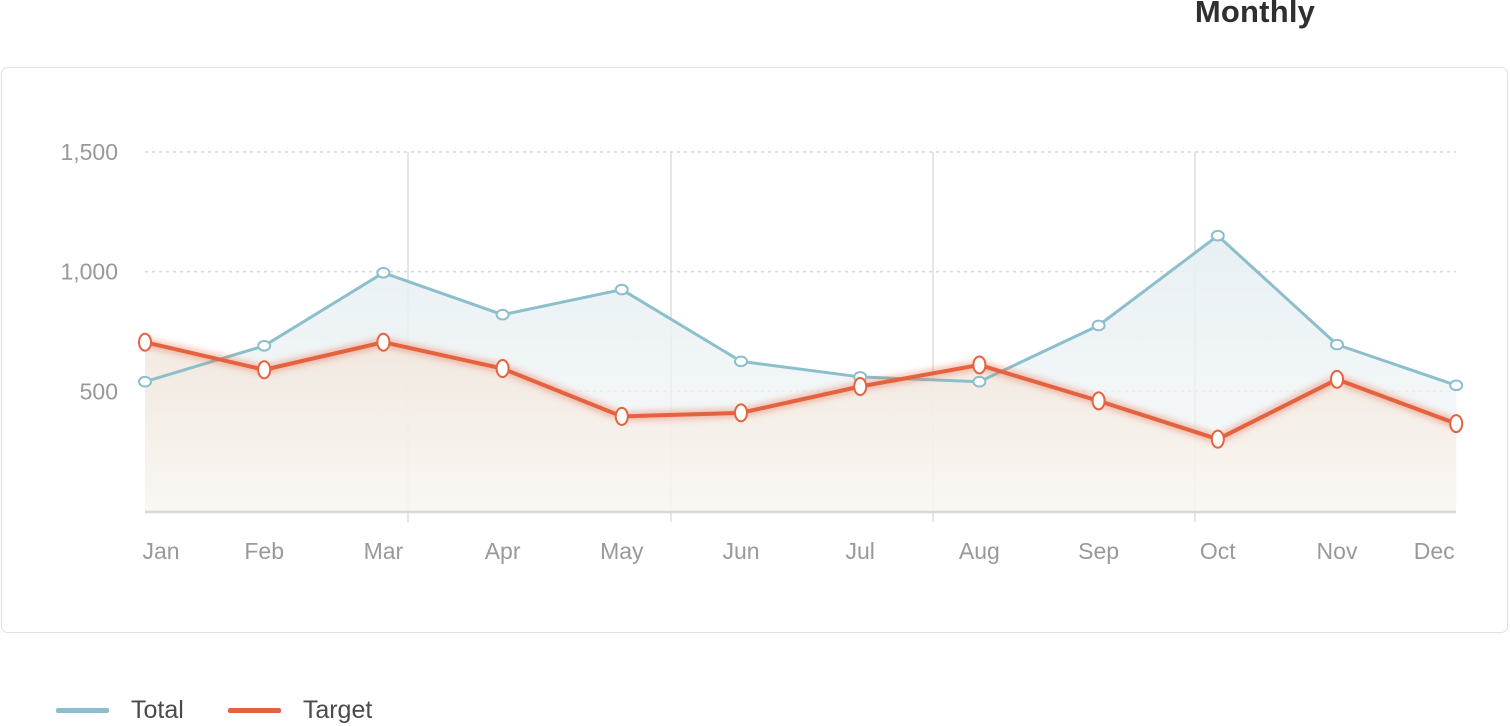  What do you see at coordinates (384, 551) in the screenshot?
I see `x-tick-label: Mar` at bounding box center [384, 551].